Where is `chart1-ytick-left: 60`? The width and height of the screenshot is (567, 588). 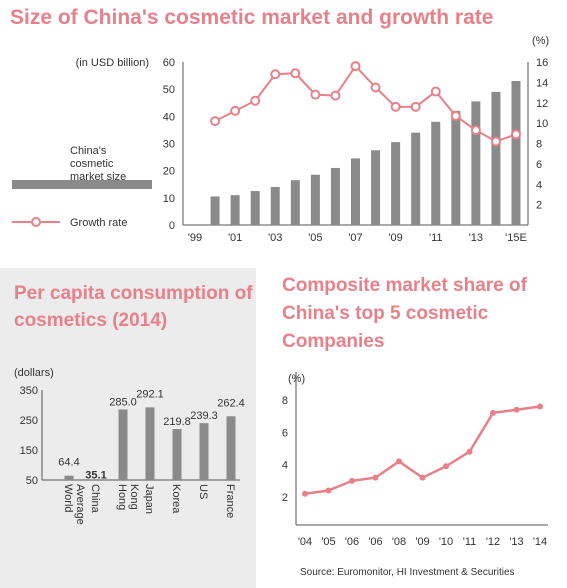 chart1-ytick-left: 60 is located at coordinates (169, 63).